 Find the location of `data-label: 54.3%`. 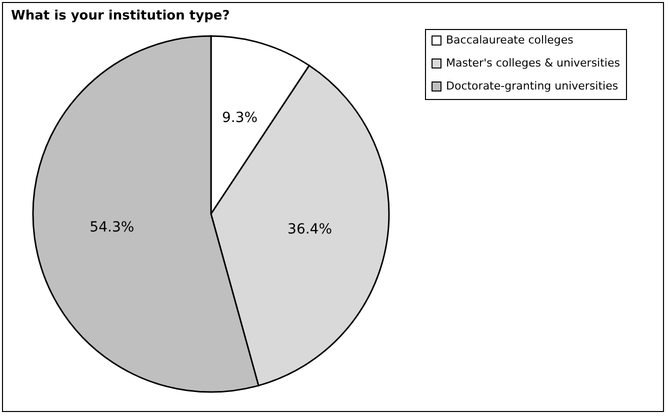

data-label: 54.3% is located at coordinates (112, 227).